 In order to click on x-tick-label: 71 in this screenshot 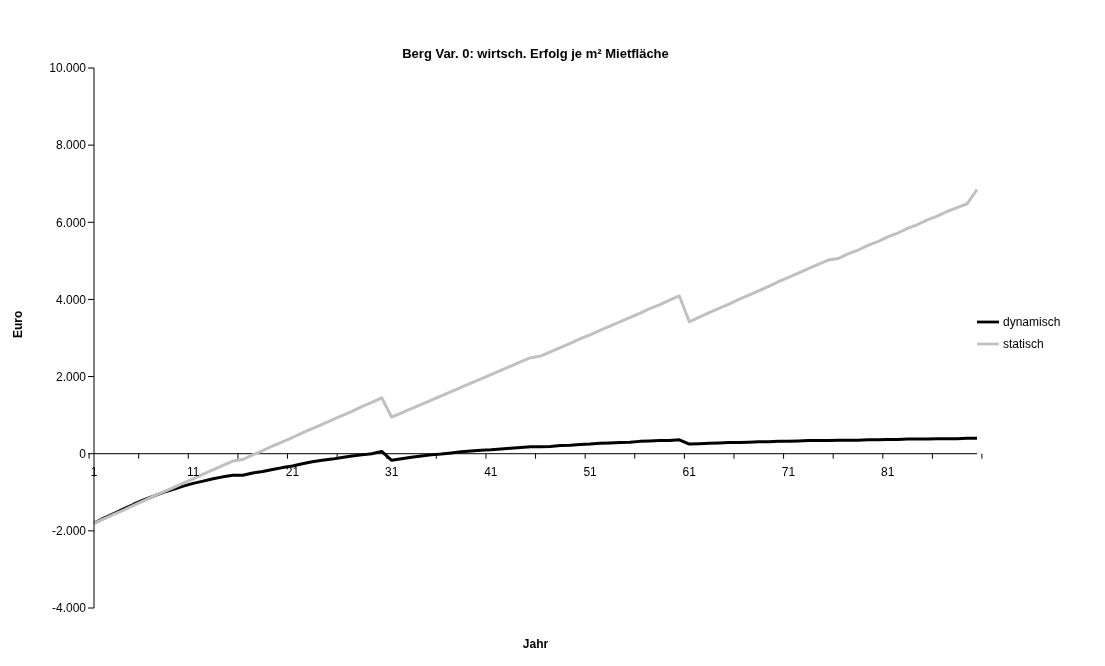, I will do `click(788, 471)`.